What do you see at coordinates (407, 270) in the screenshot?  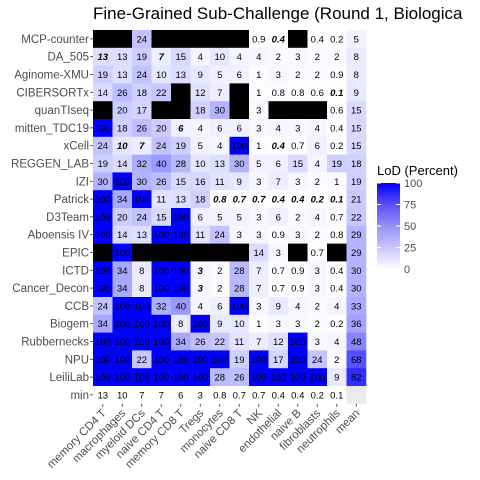 I see `legend-tick-label: 0` at bounding box center [407, 270].